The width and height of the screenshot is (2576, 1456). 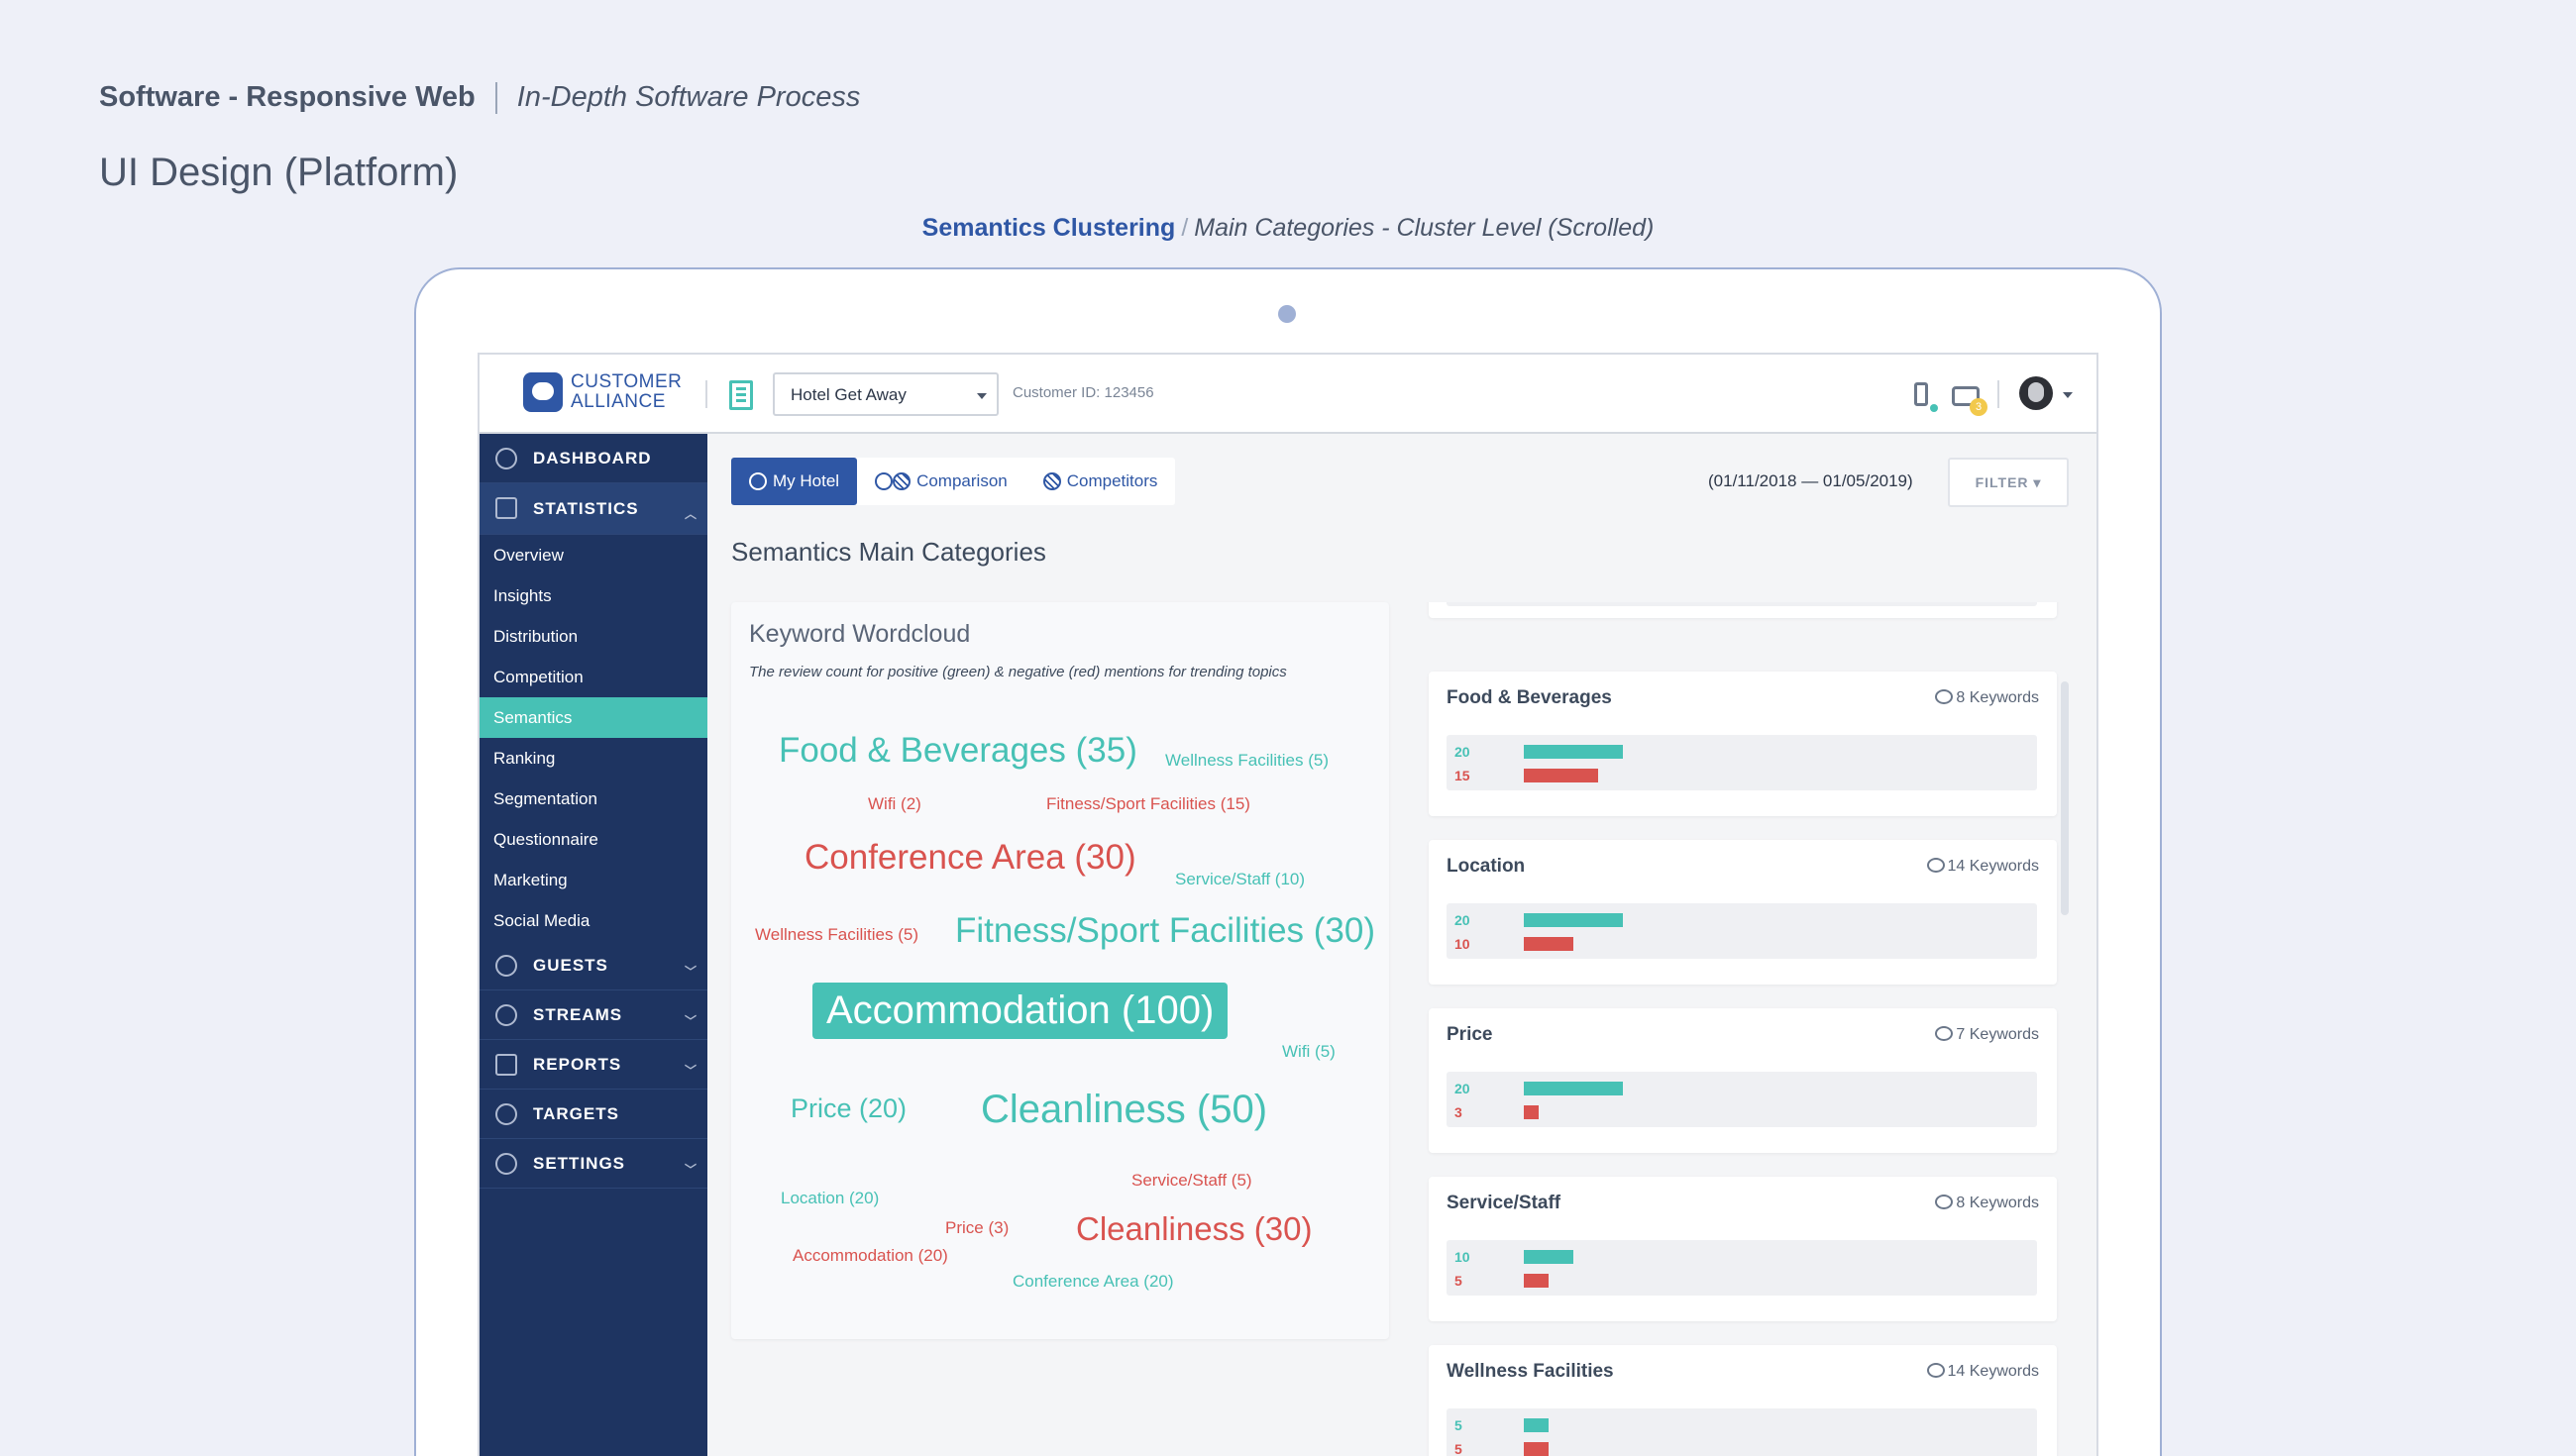 I want to click on sidebar-item-dashboard: DASHBOARD, so click(x=594, y=458).